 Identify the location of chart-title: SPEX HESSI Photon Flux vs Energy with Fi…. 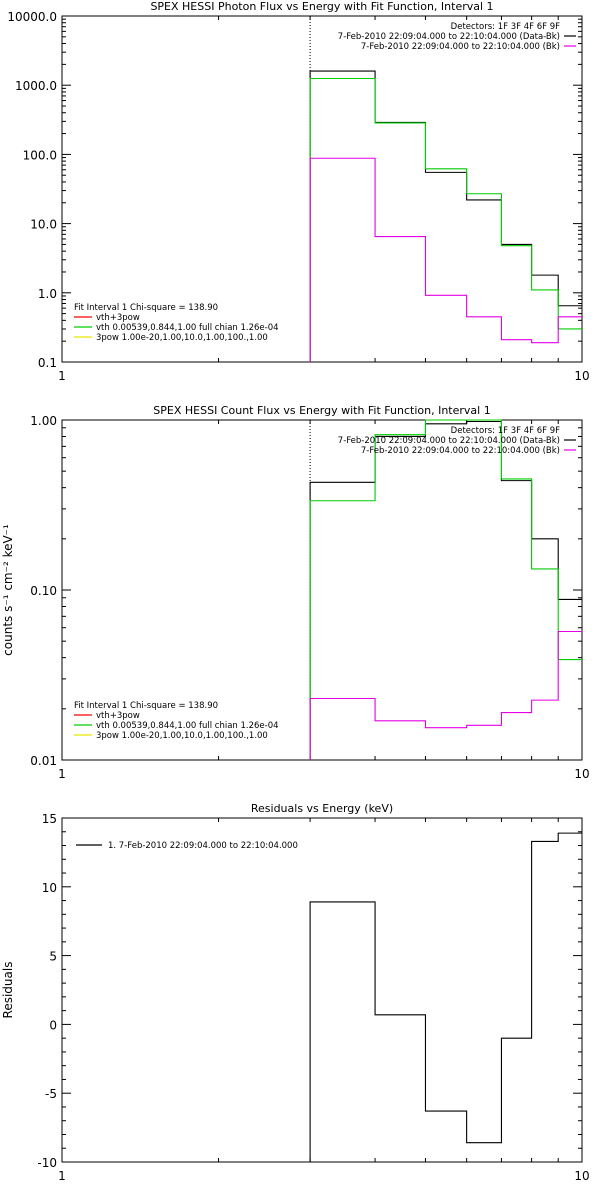
(321, 6).